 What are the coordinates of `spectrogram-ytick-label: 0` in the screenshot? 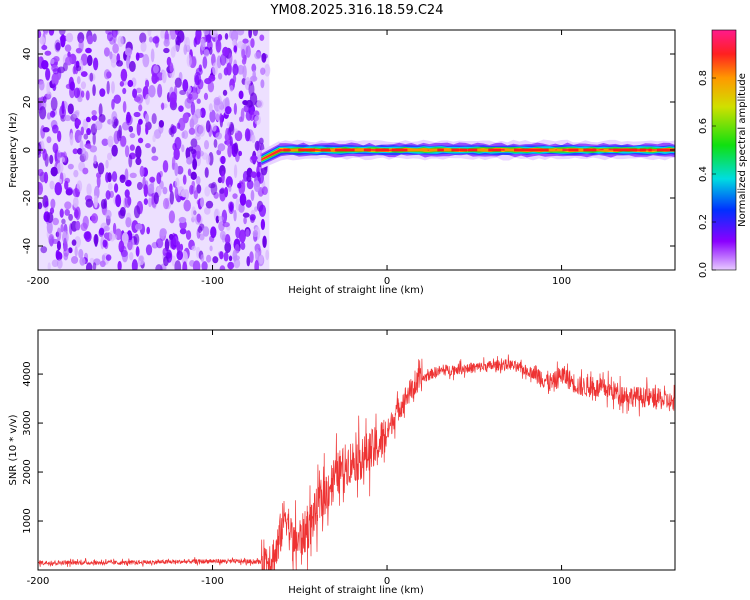 It's located at (27, 150).